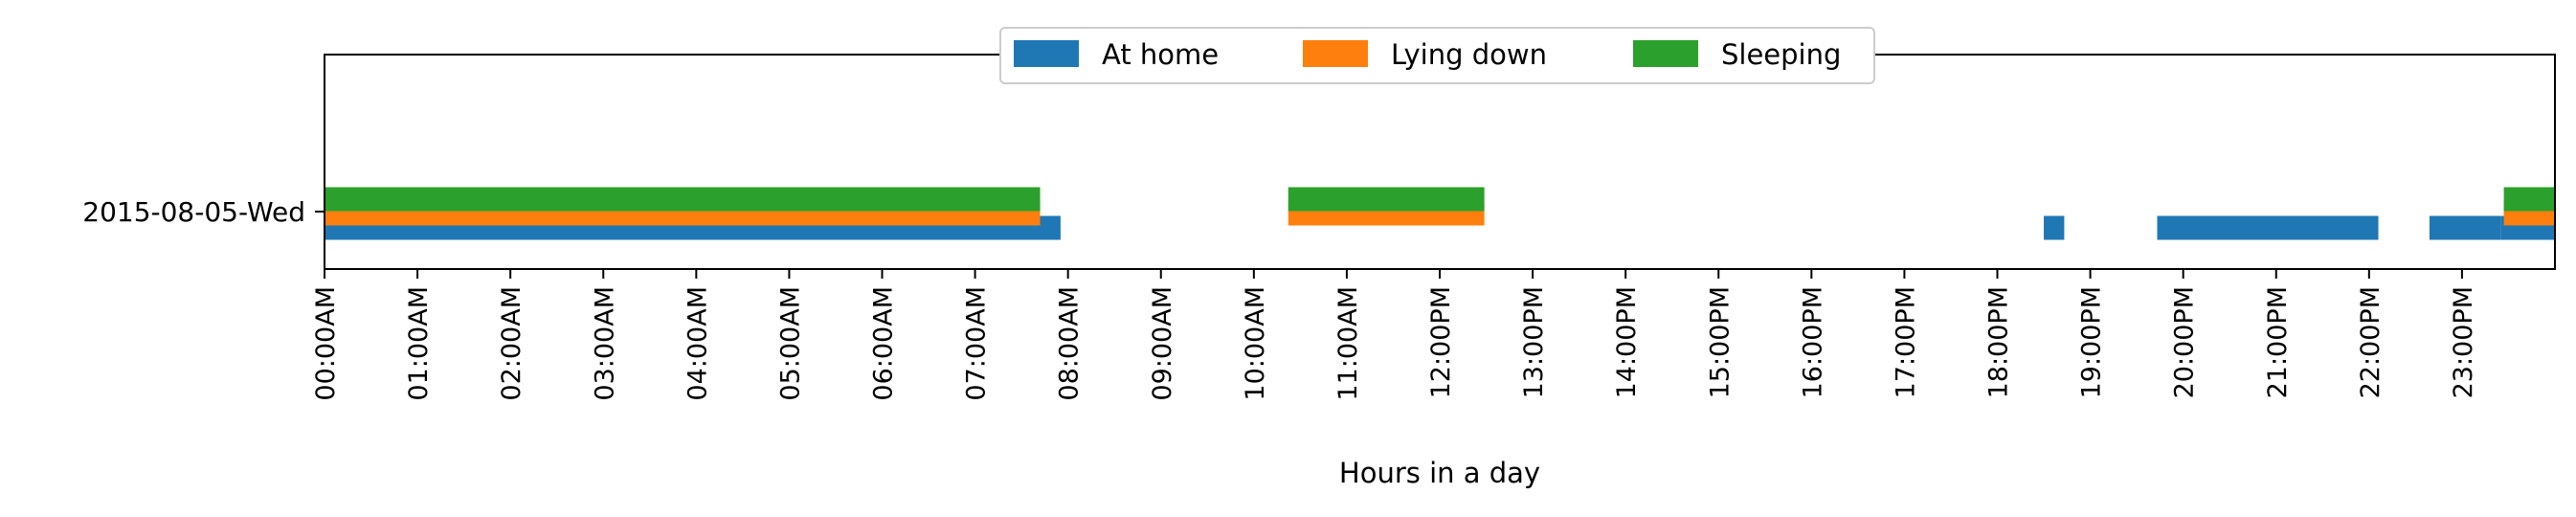  I want to click on y-tick-label: 2015-08-05-Wed, so click(193, 212).